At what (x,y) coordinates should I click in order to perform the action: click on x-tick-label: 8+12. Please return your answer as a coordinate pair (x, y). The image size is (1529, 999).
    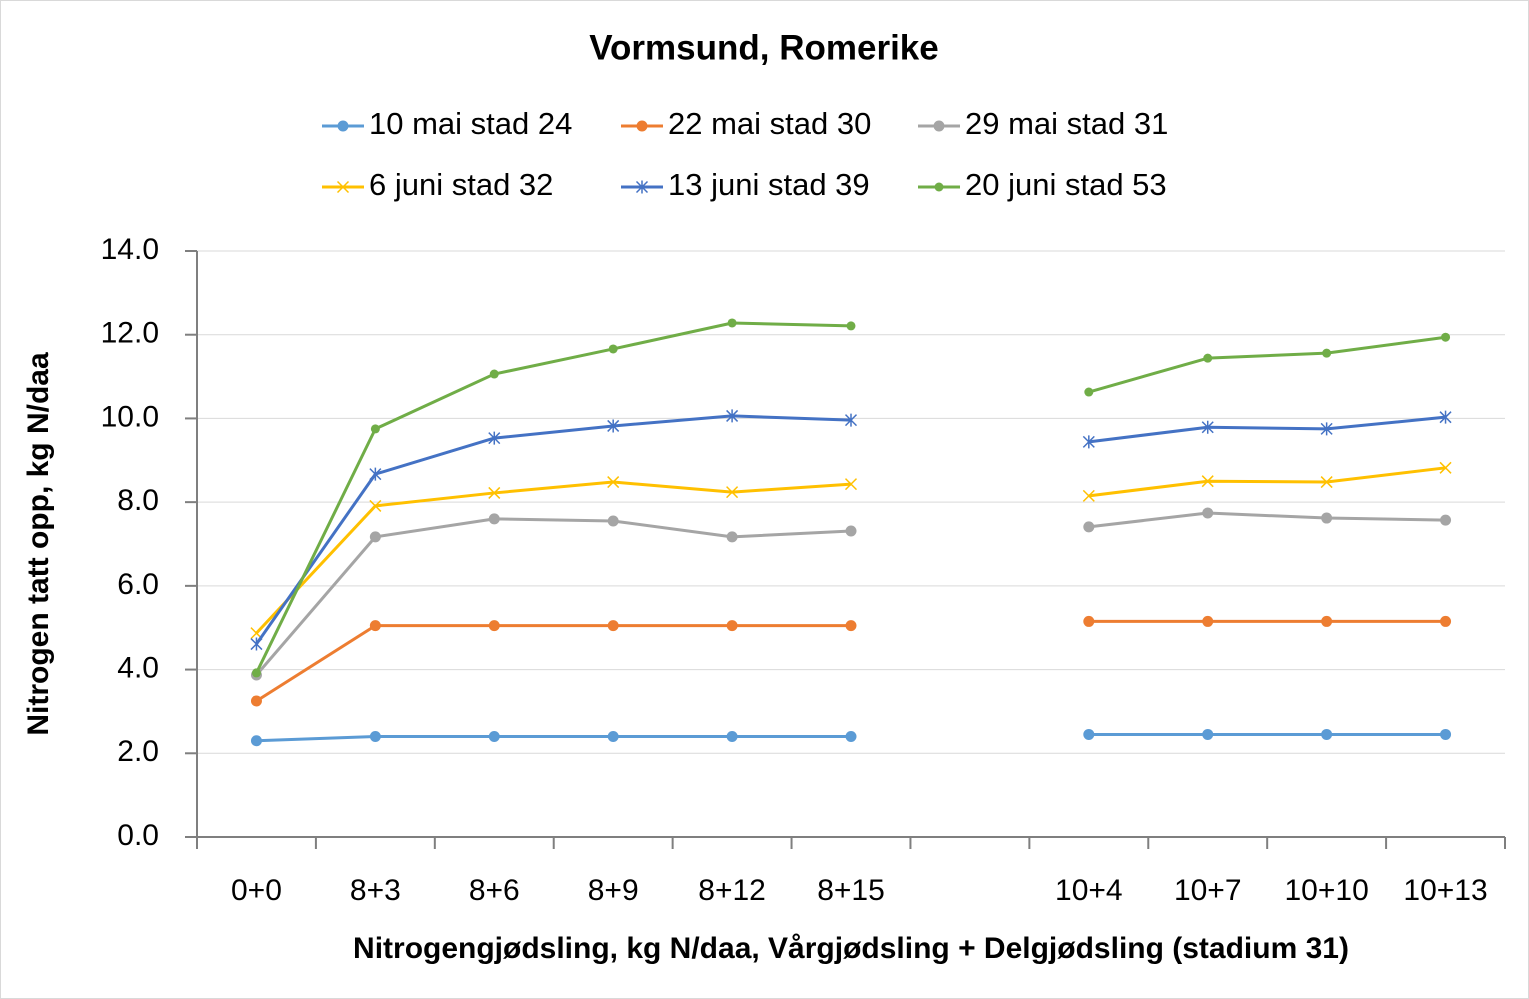
    Looking at the image, I should click on (732, 890).